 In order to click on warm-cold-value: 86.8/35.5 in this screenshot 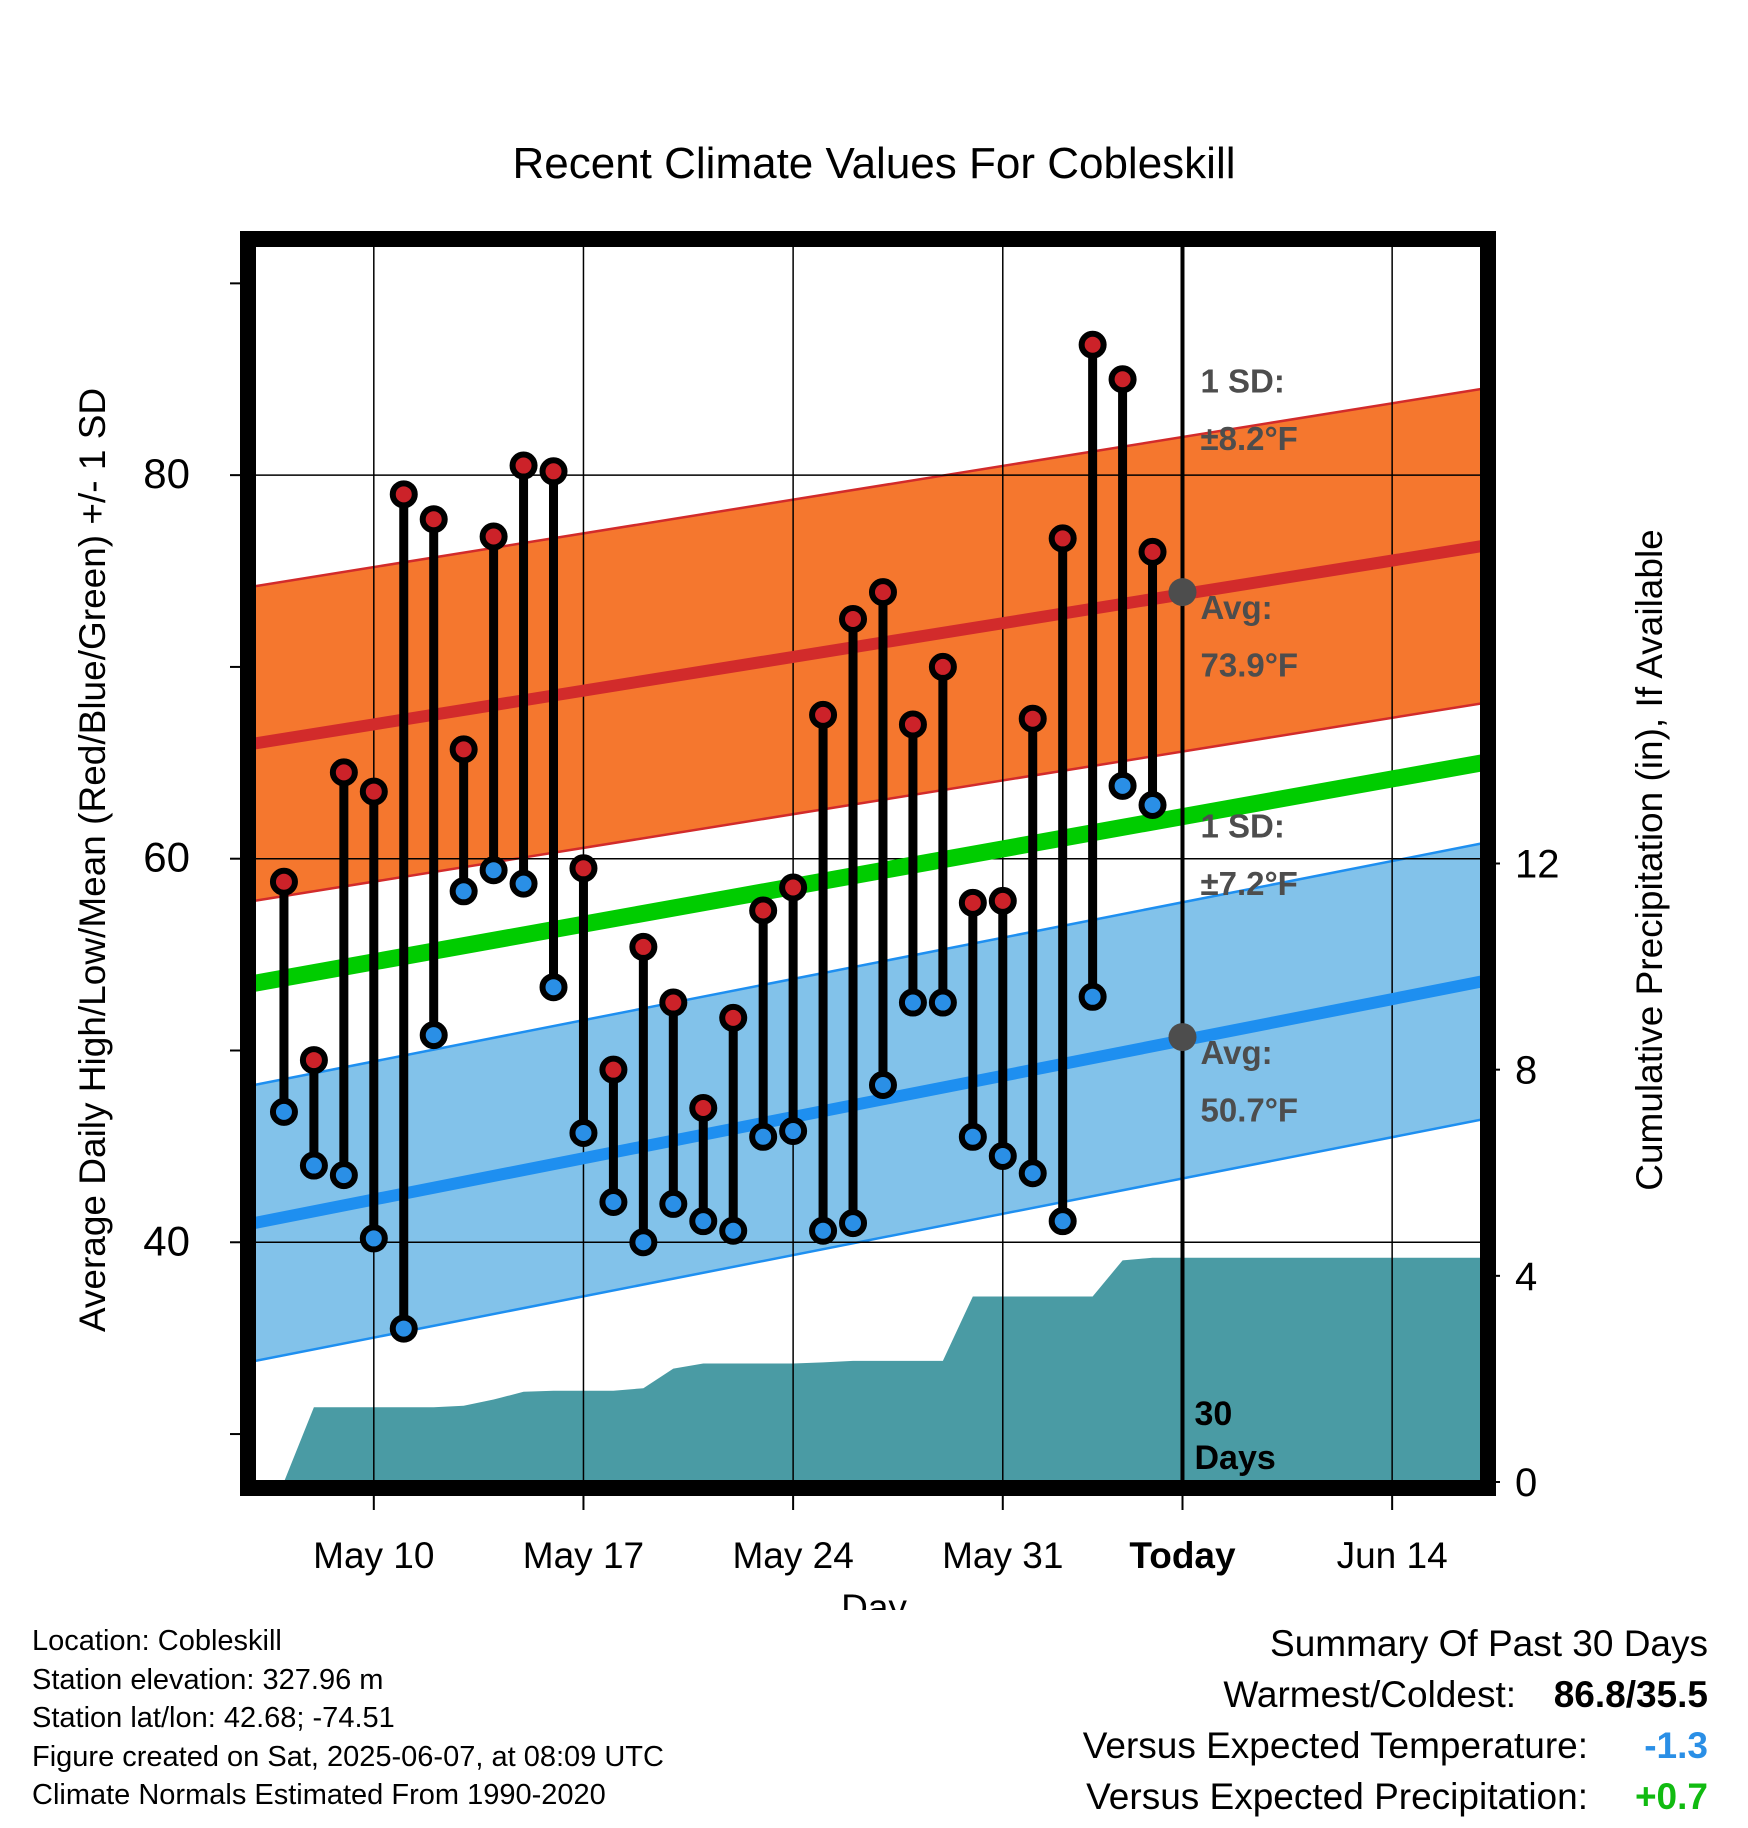, I will do `click(1630, 1694)`.